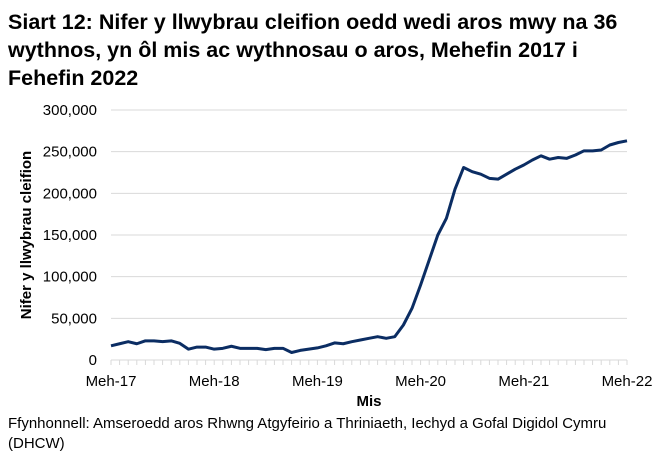 The height and width of the screenshot is (467, 667). Describe the element at coordinates (523, 381) in the screenshot. I see `x-tick-label: Meh-21` at that location.